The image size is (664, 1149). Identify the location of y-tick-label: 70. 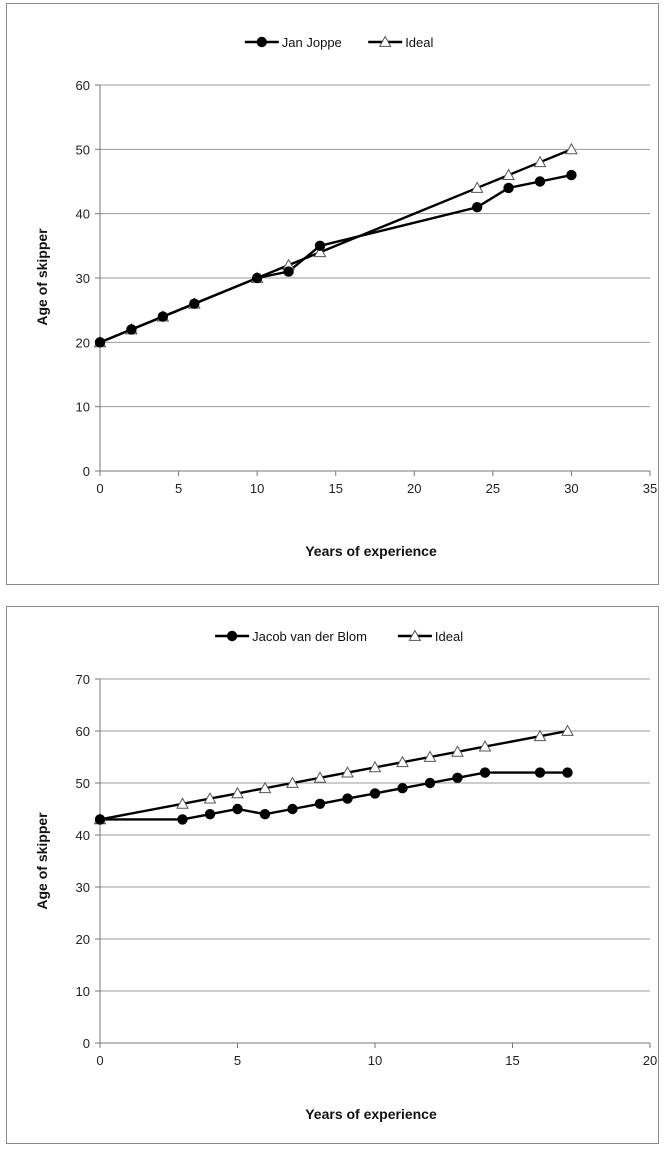
(83, 679).